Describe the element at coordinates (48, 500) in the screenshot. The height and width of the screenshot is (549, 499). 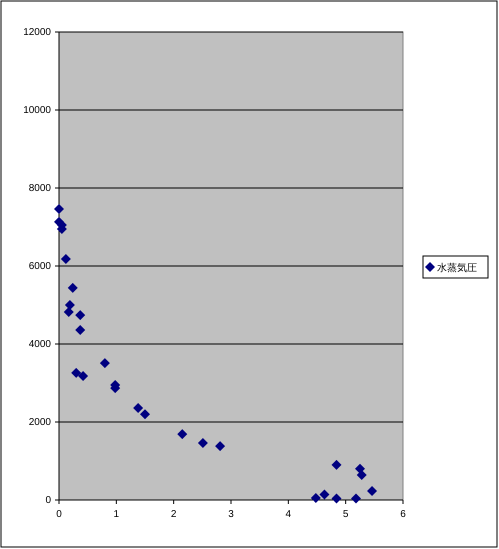
I see `y-tick-label: 0` at that location.